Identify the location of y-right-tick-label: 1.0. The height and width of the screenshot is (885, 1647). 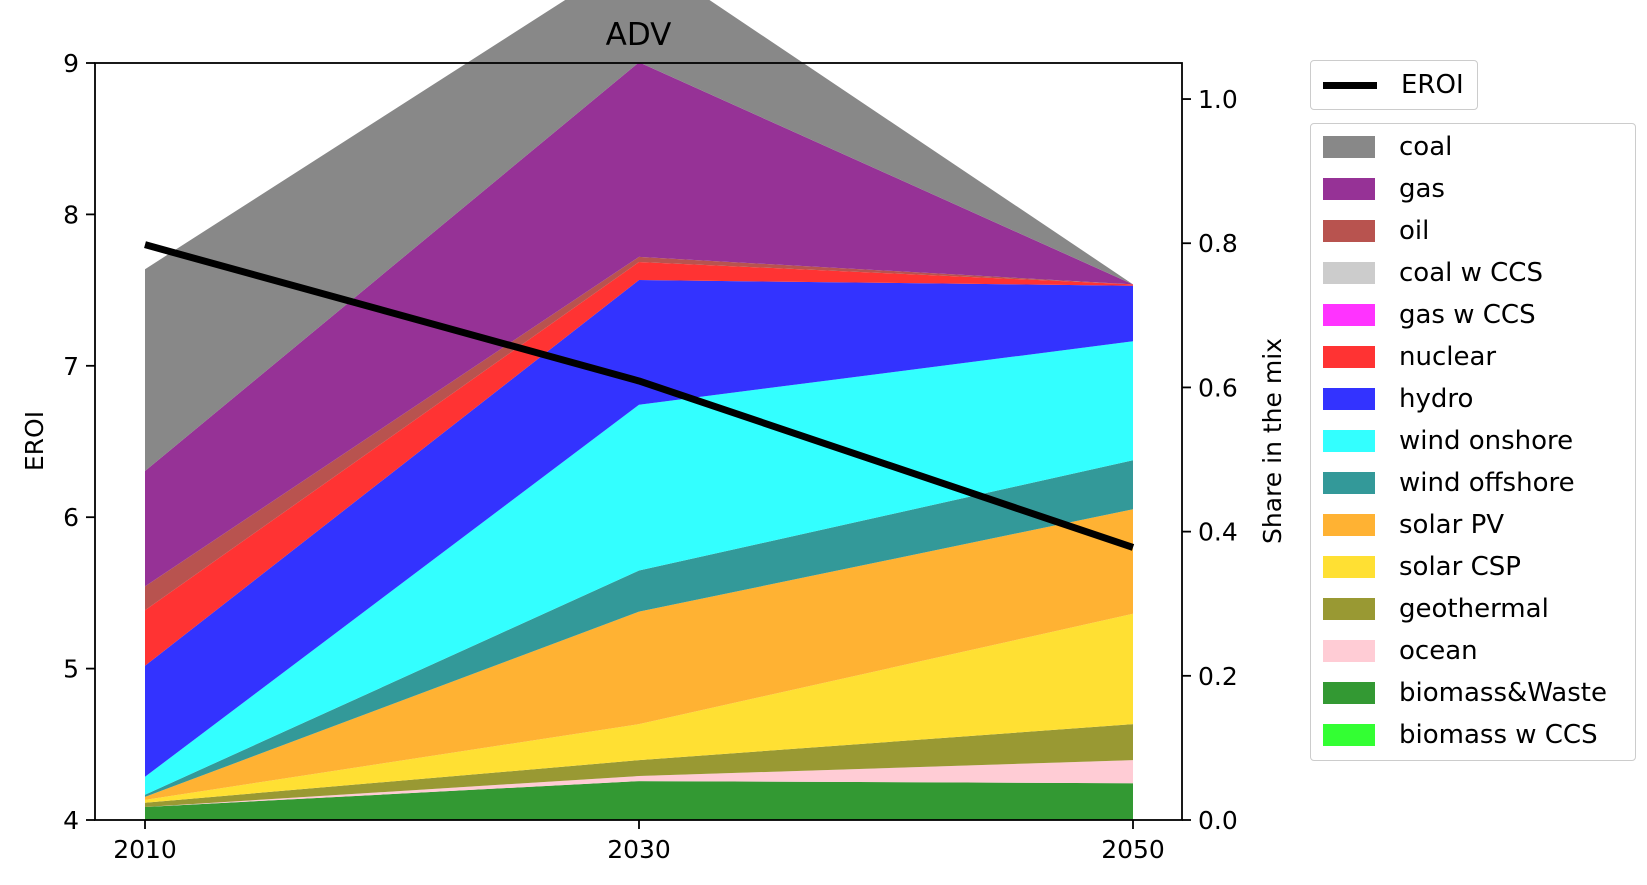
(1218, 99).